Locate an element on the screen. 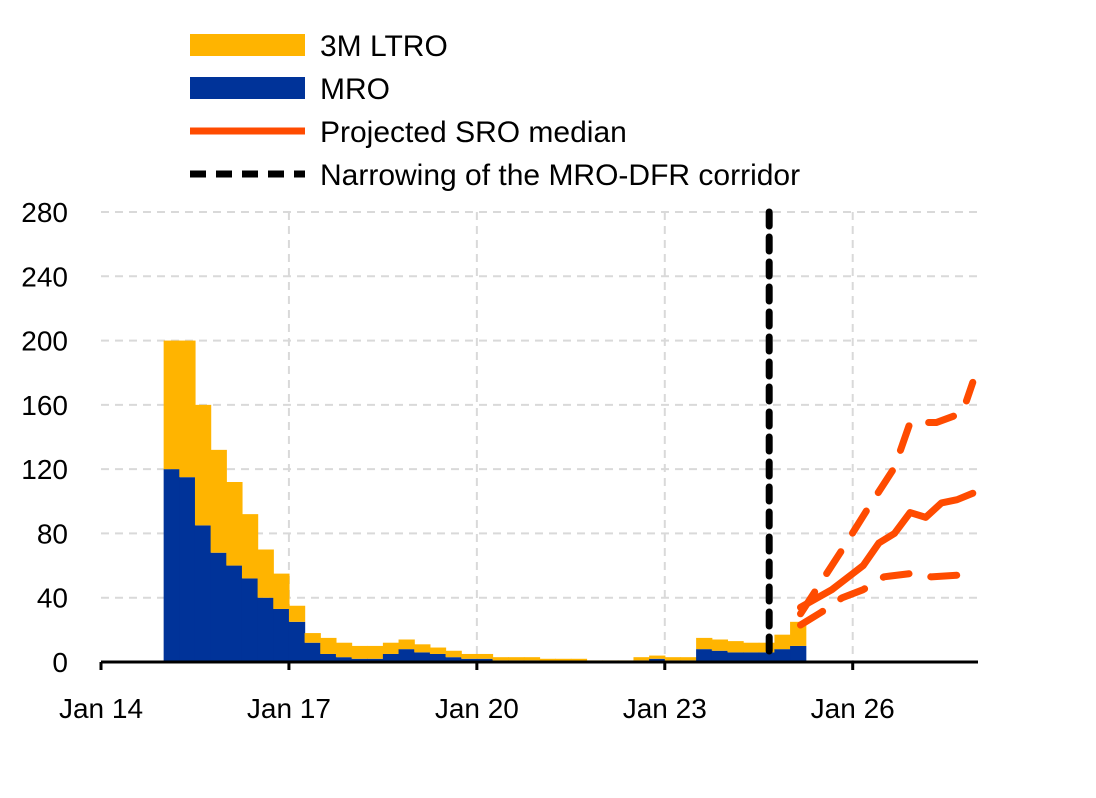 The width and height of the screenshot is (1096, 798). y-tick-label: 0 is located at coordinates (60, 662).